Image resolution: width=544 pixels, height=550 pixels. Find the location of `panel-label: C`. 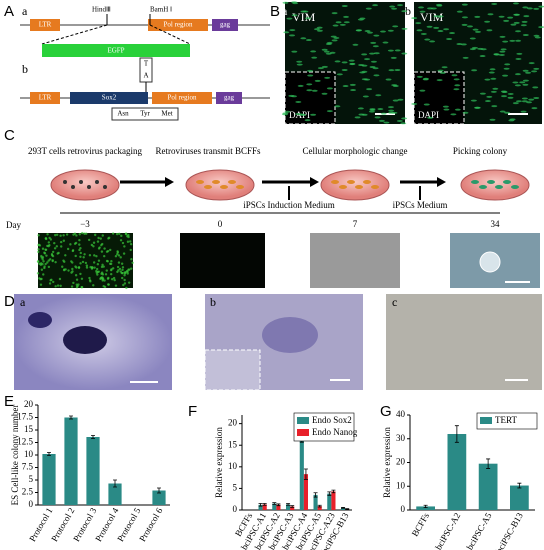

panel-label: C is located at coordinates (9, 135).